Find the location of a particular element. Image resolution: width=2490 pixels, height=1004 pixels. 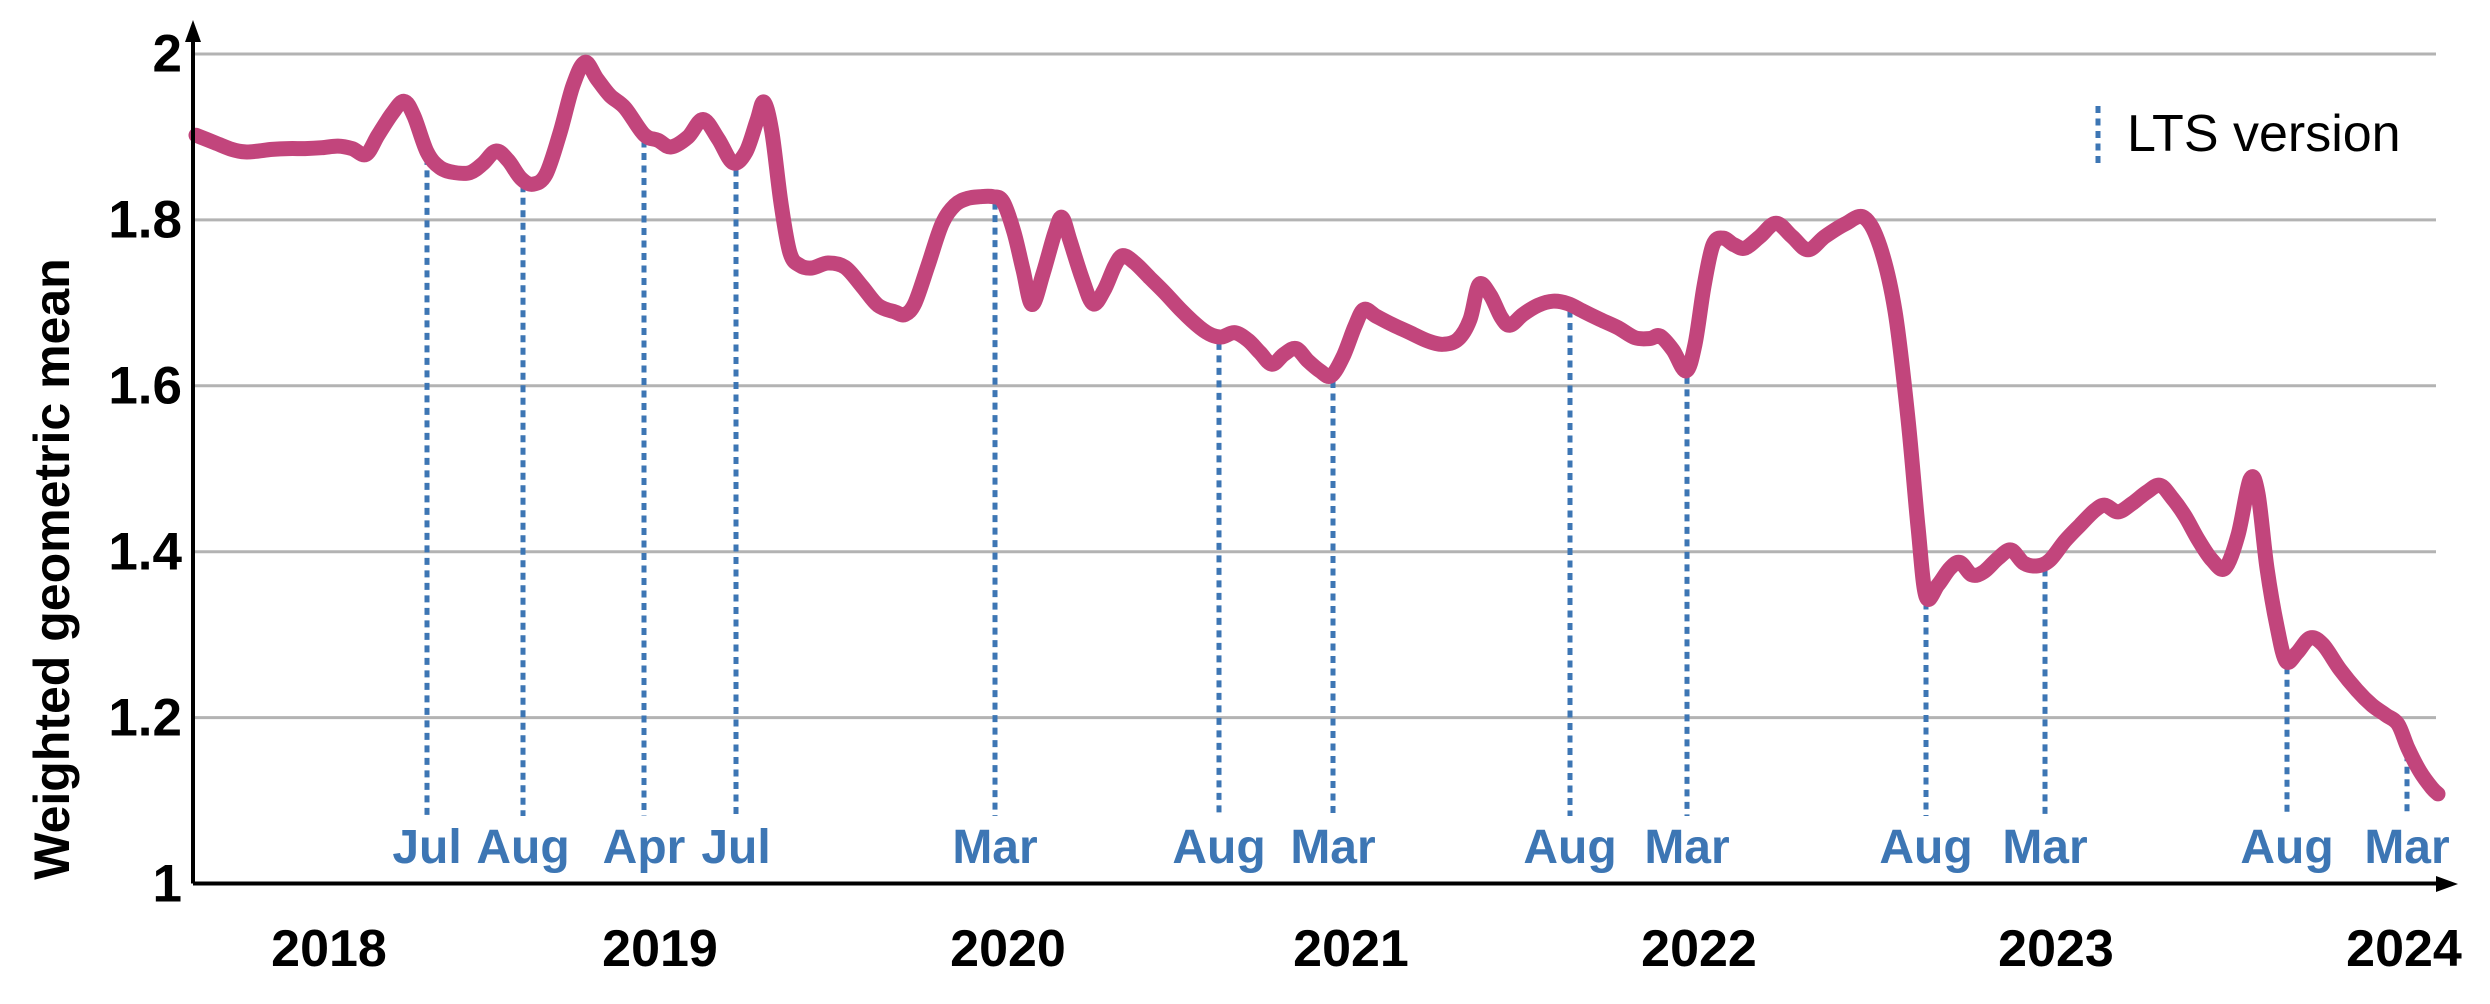

lts-month-label: Apr is located at coordinates (644, 847).